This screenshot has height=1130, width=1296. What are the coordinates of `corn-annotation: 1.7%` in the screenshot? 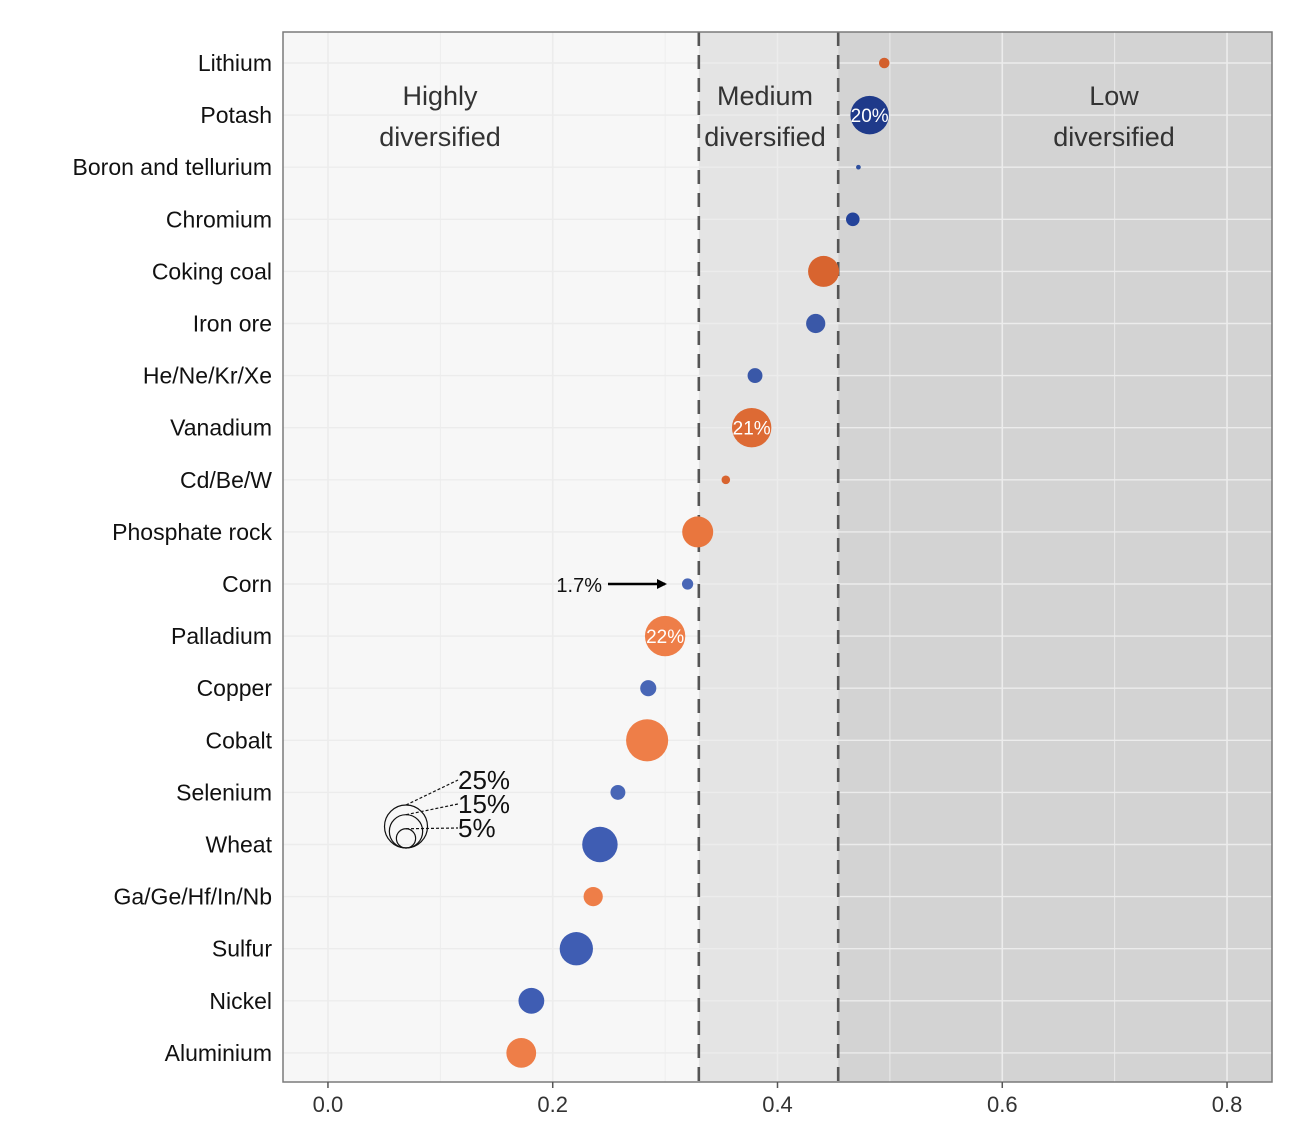 It's located at (611, 586).